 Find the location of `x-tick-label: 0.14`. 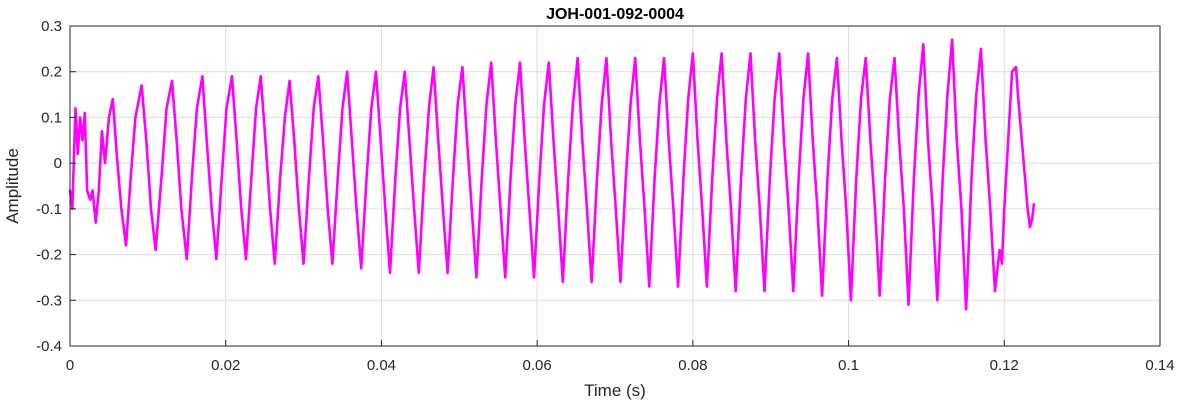

x-tick-label: 0.14 is located at coordinates (1159, 365).